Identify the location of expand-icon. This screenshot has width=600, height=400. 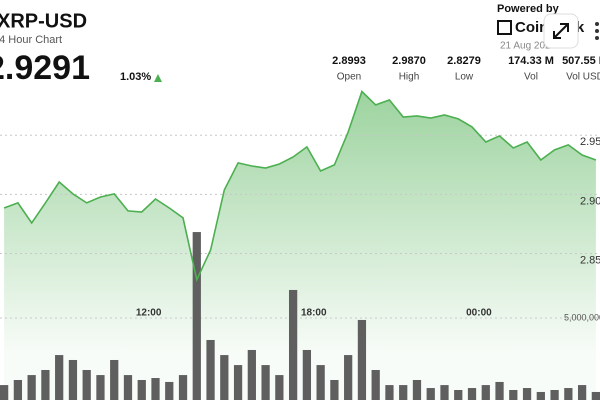
(561, 31).